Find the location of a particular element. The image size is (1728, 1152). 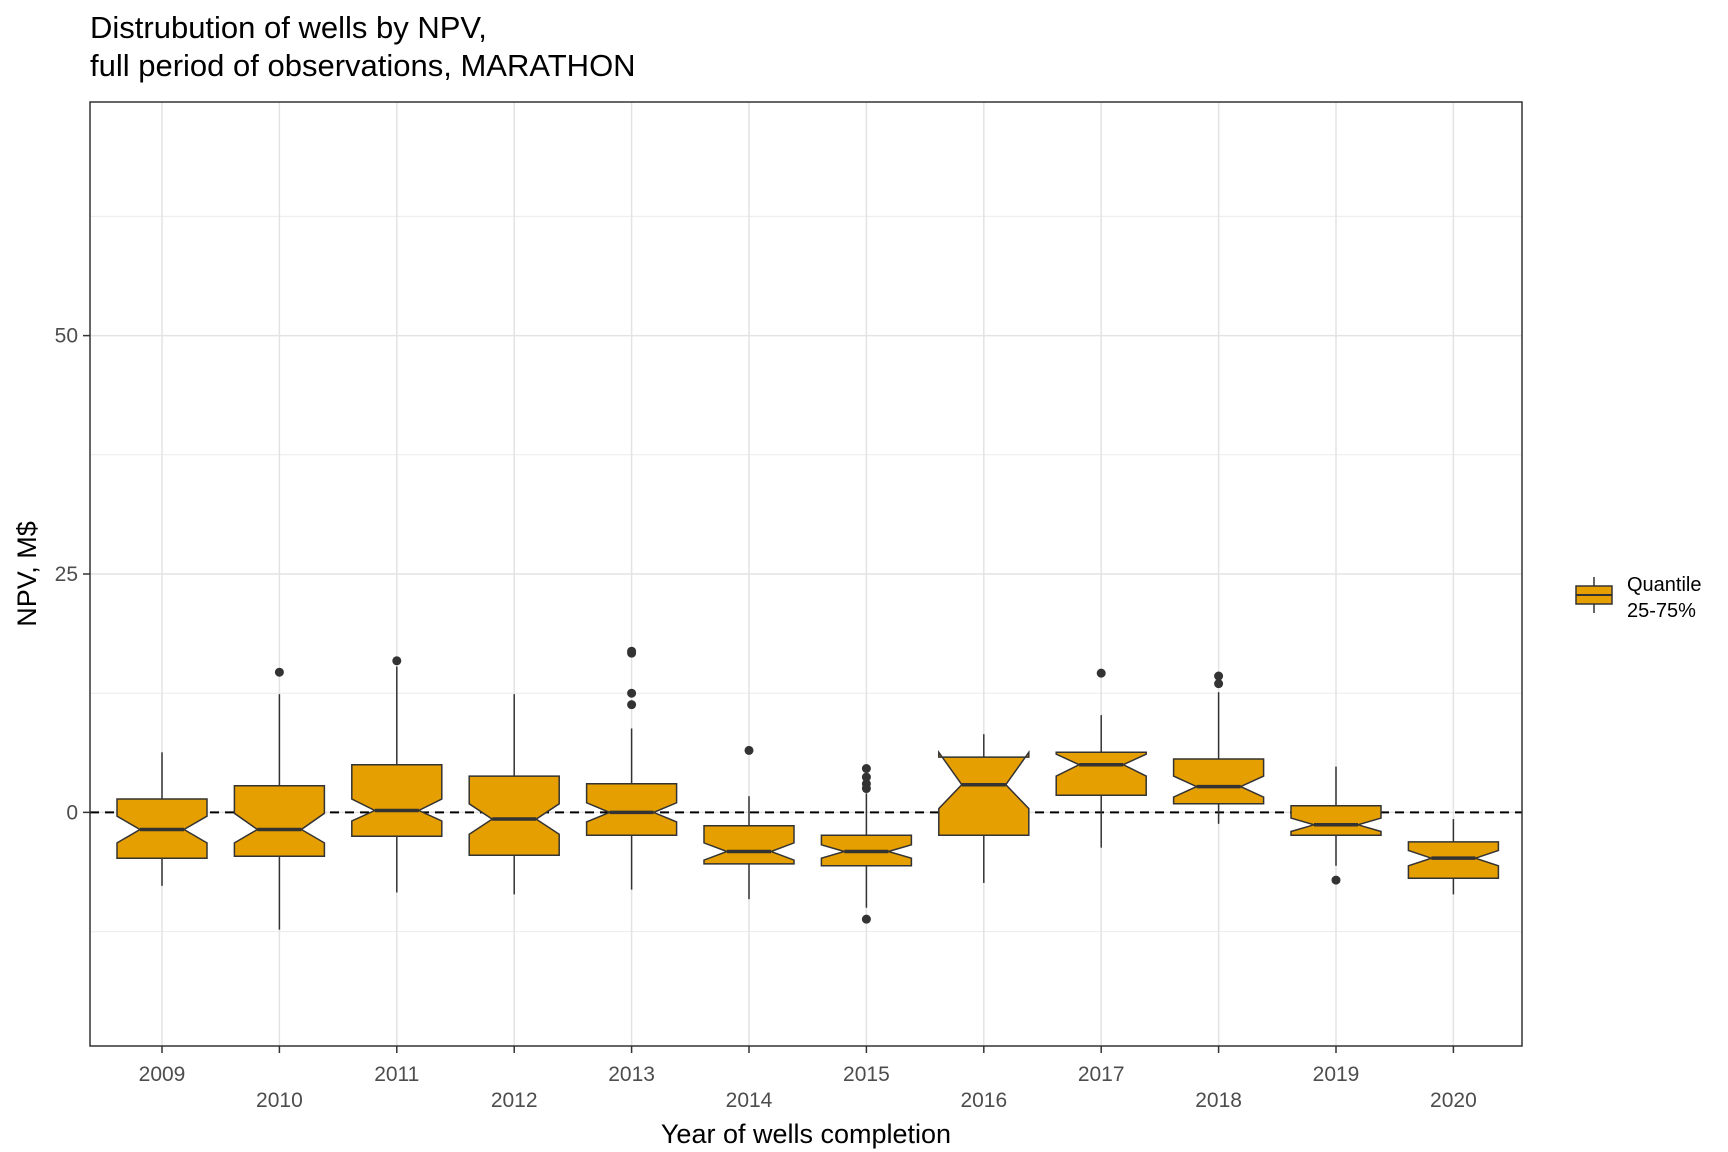

box-2010 is located at coordinates (279, 798).